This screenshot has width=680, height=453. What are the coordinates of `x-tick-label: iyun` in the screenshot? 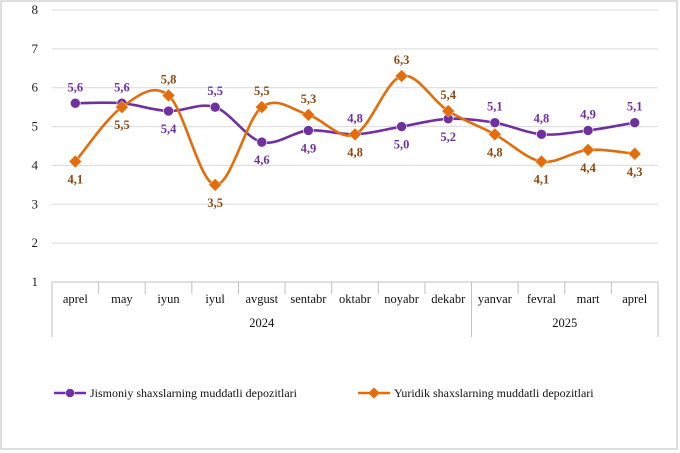 It's located at (168, 299).